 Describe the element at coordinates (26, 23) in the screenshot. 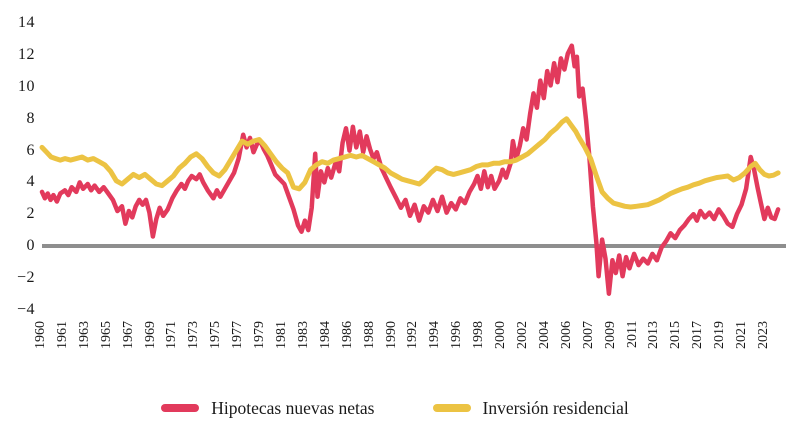

I see `y-tick-label: 14` at that location.